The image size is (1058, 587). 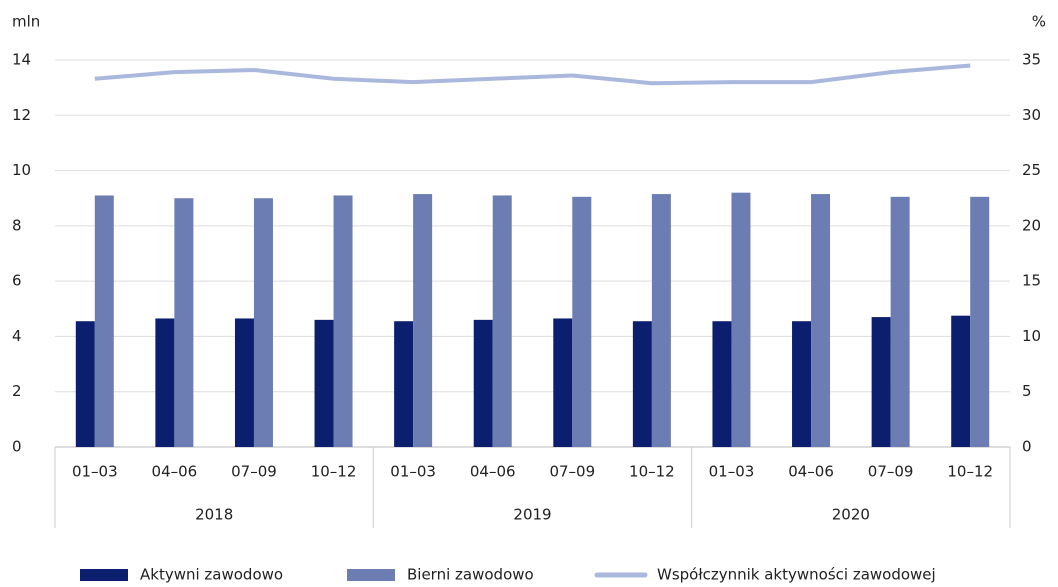 What do you see at coordinates (1031, 170) in the screenshot?
I see `y2-tick-label: 25` at bounding box center [1031, 170].